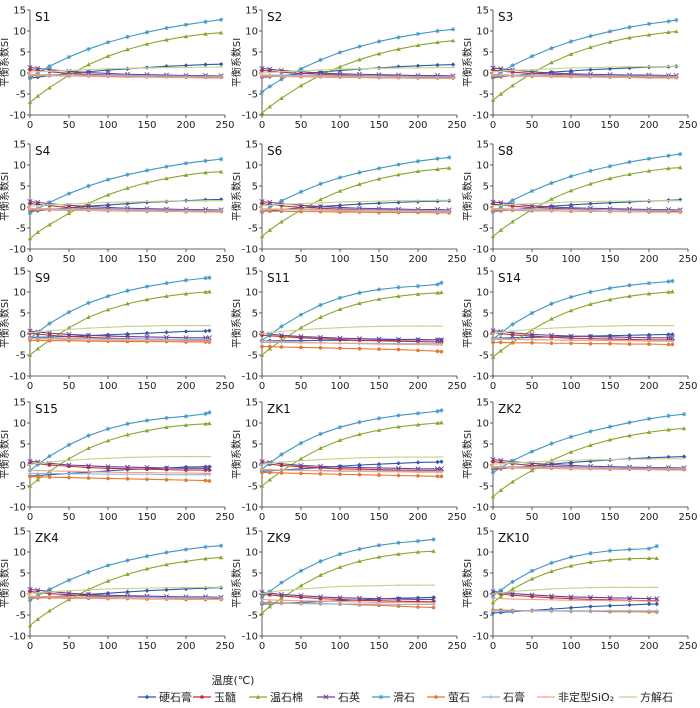 The image size is (700, 708). What do you see at coordinates (338, 697) in the screenshot?
I see `legend-item: 石英` at bounding box center [338, 697].